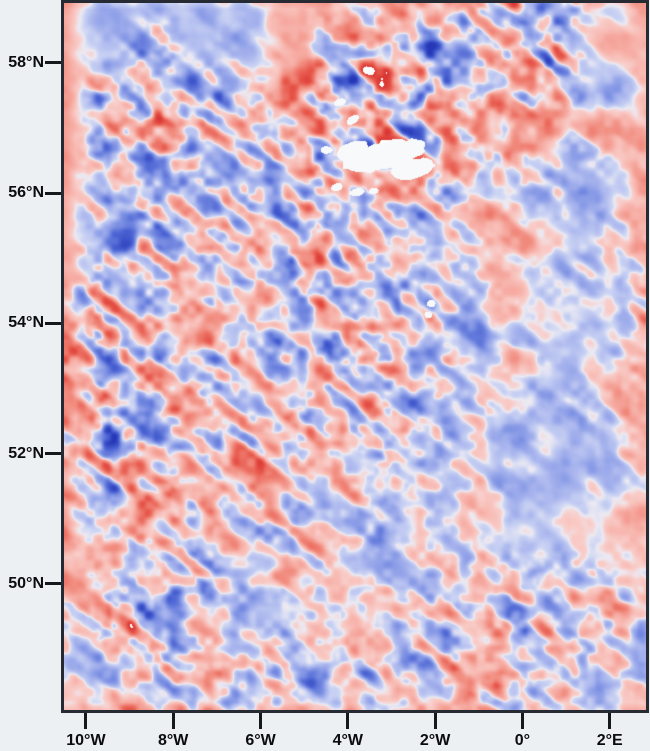  Describe the element at coordinates (26, 193) in the screenshot. I see `y-tick-label: 56°N` at that location.